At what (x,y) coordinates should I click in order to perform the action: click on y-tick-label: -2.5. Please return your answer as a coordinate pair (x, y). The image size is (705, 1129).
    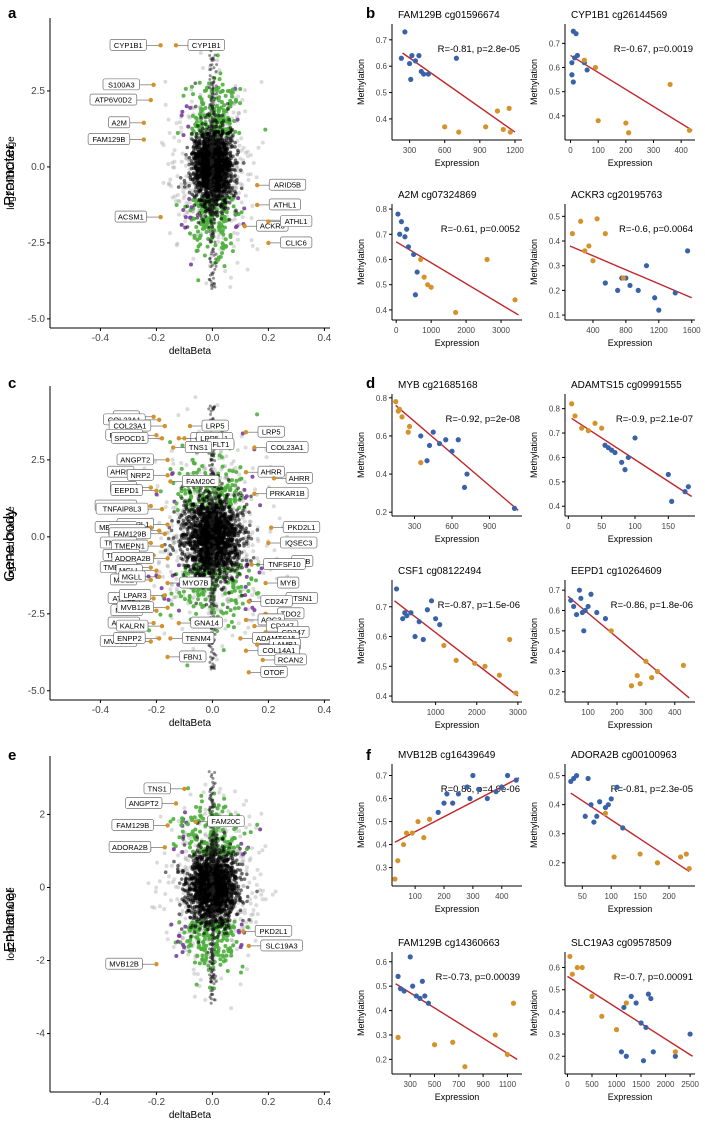
    Looking at the image, I should click on (37, 614).